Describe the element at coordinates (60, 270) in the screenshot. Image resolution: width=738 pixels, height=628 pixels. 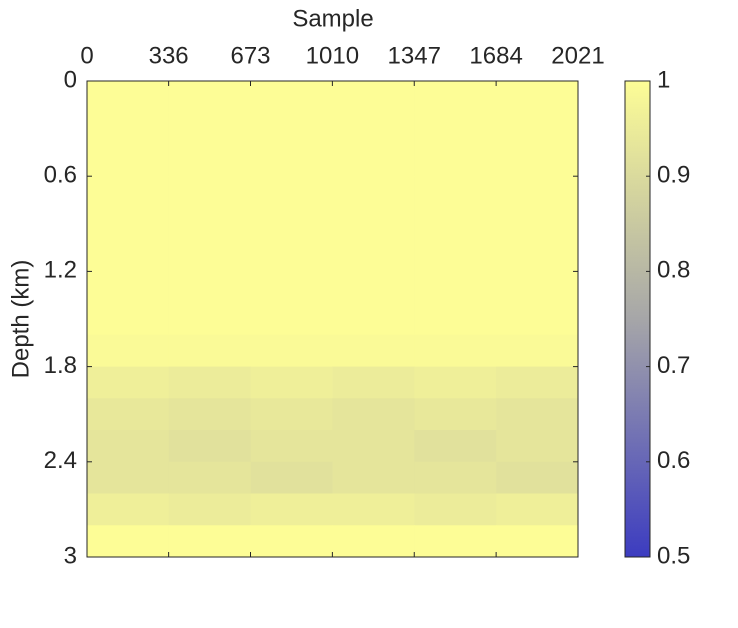
I see `y-tick-label: 1.2` at that location.